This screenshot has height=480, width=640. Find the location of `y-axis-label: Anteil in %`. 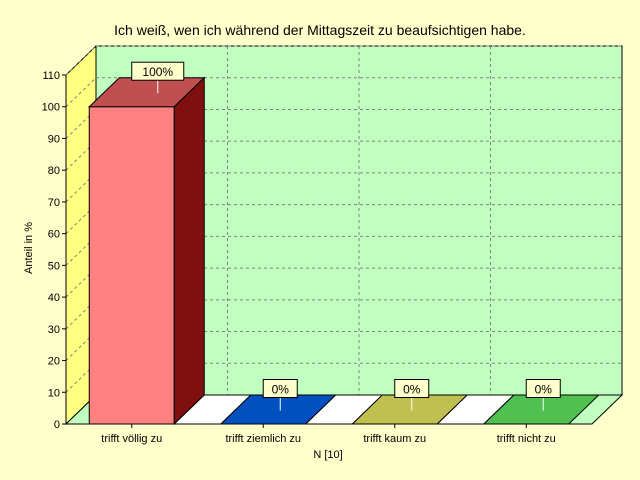

y-axis-label: Anteil in % is located at coordinates (29, 248).